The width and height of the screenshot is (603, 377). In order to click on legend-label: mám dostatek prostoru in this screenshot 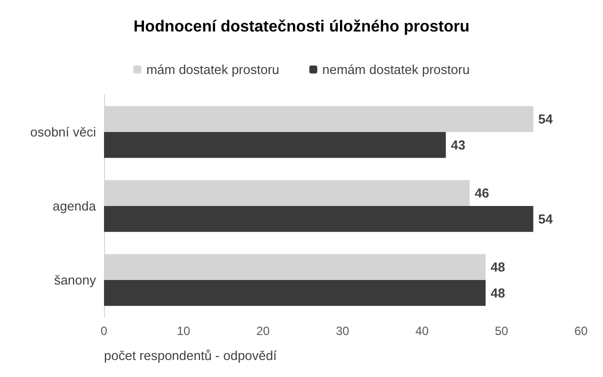, I will do `click(213, 69)`.